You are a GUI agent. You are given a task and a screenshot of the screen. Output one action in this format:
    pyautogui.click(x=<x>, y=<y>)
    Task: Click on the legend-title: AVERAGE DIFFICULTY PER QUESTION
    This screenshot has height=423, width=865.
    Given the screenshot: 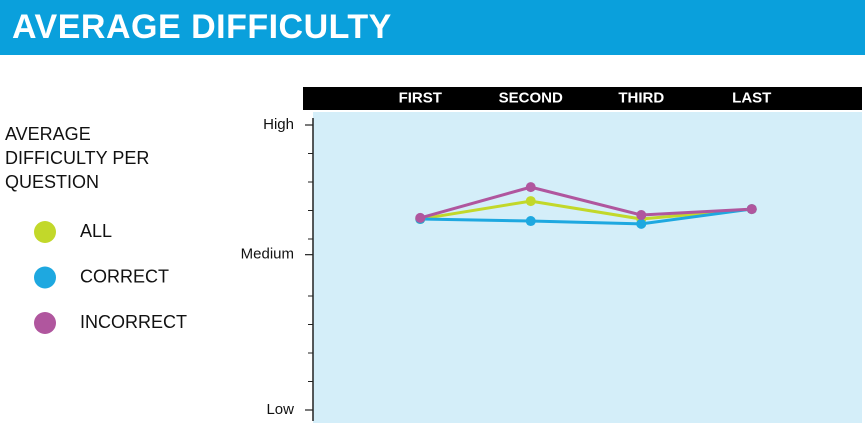 What is the action you would take?
    pyautogui.click(x=77, y=158)
    